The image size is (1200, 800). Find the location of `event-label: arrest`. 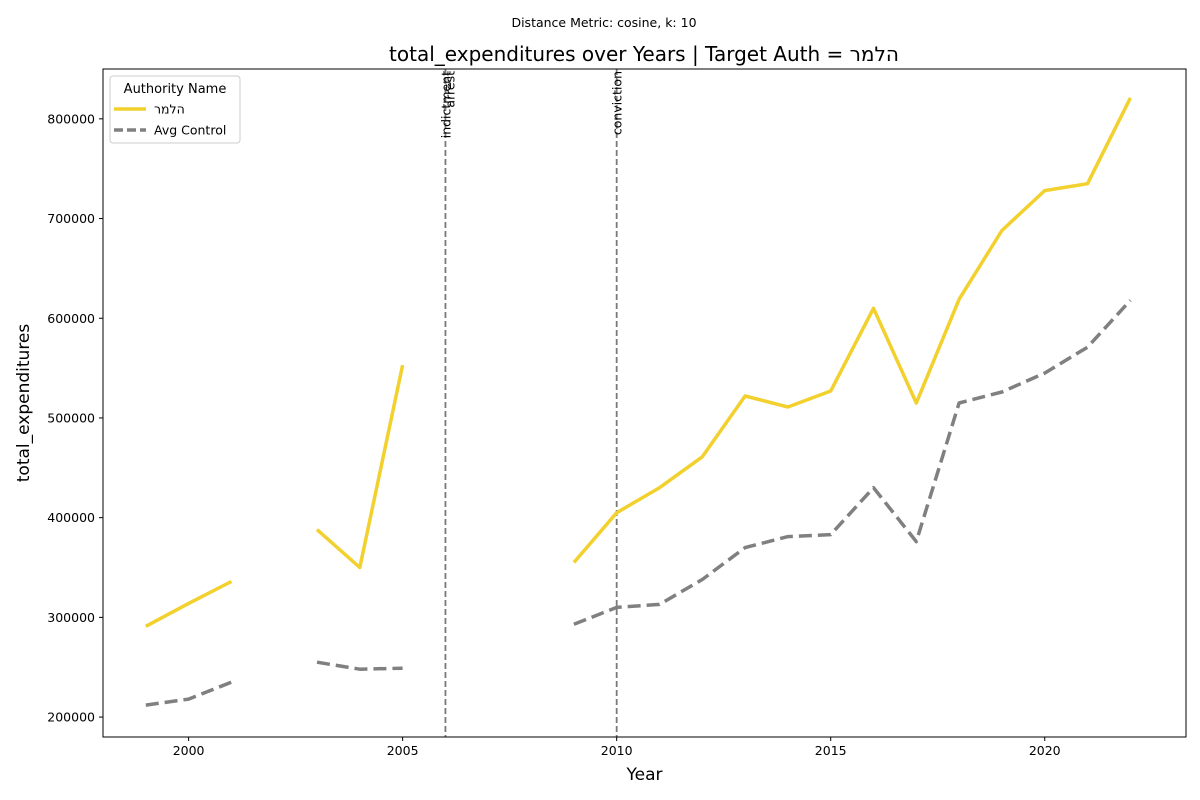

event-label: arrest is located at coordinates (449, 89).